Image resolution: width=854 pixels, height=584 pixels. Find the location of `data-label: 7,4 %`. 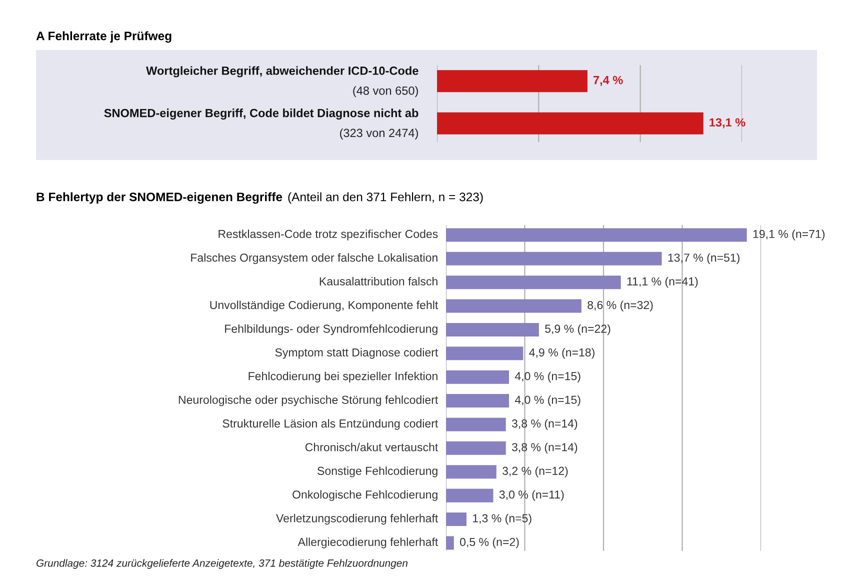

data-label: 7,4 % is located at coordinates (608, 81).